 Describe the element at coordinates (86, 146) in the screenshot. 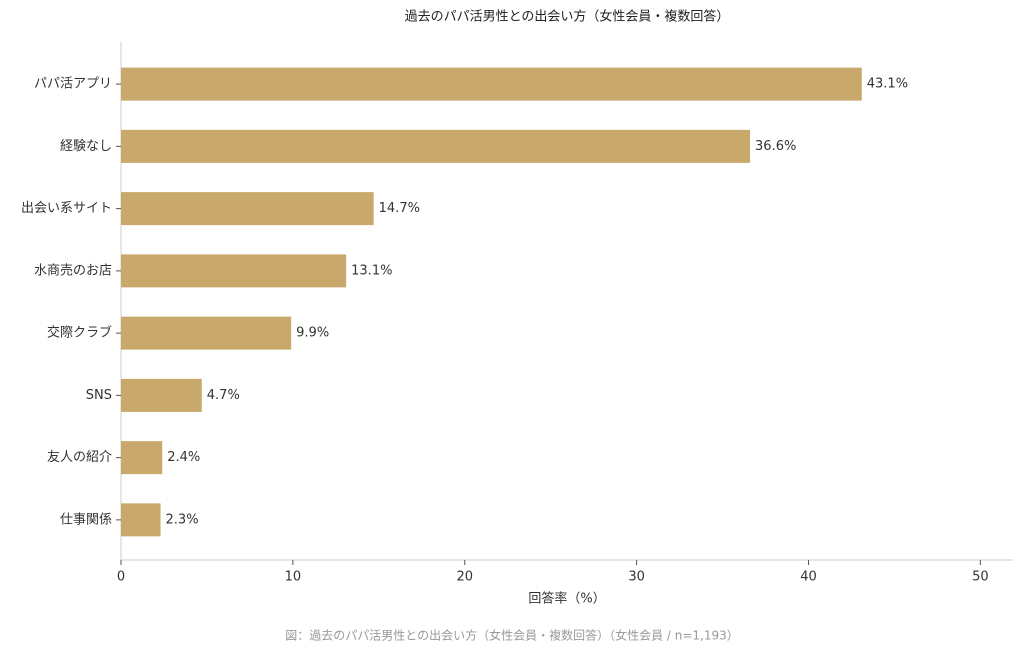

I see `y-tick-label: 経験なし` at that location.